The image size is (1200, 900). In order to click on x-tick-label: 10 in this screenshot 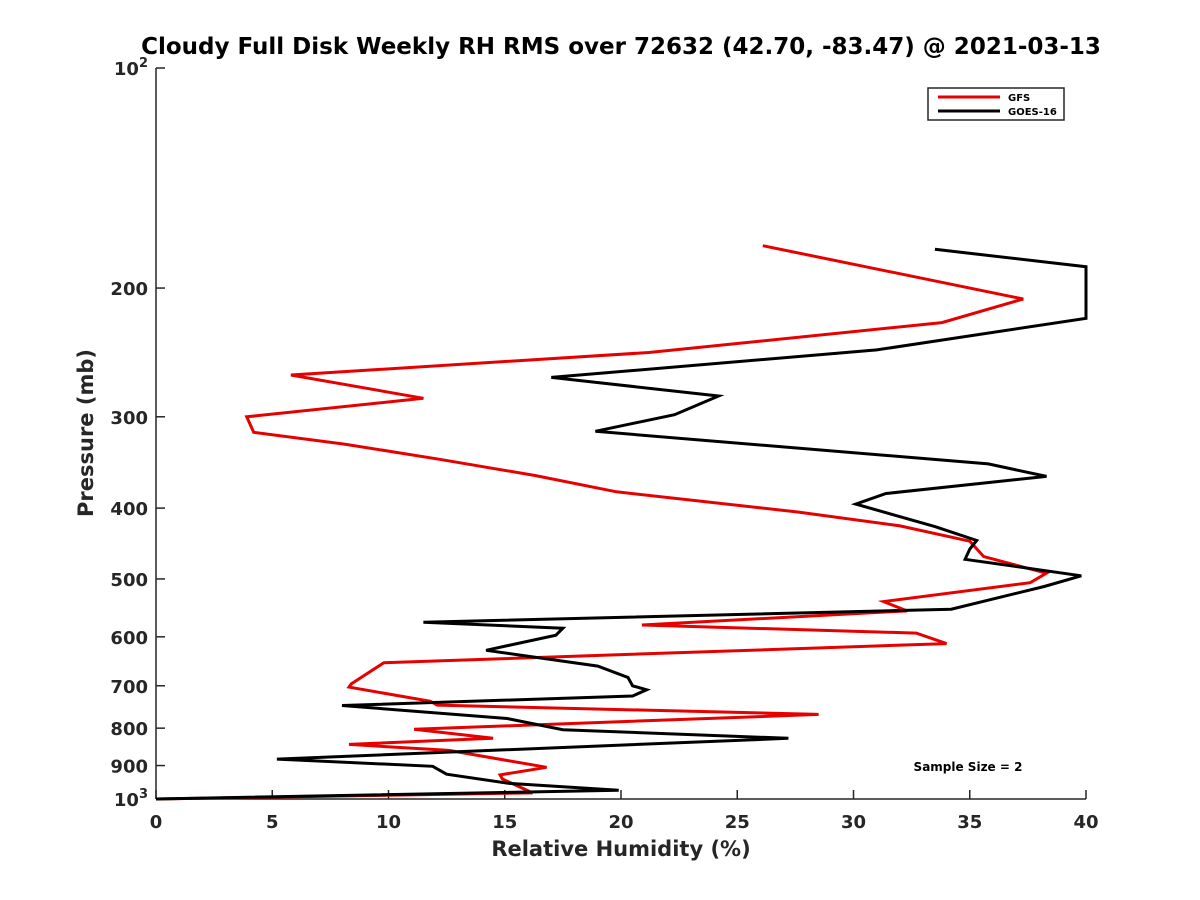, I will do `click(388, 822)`.